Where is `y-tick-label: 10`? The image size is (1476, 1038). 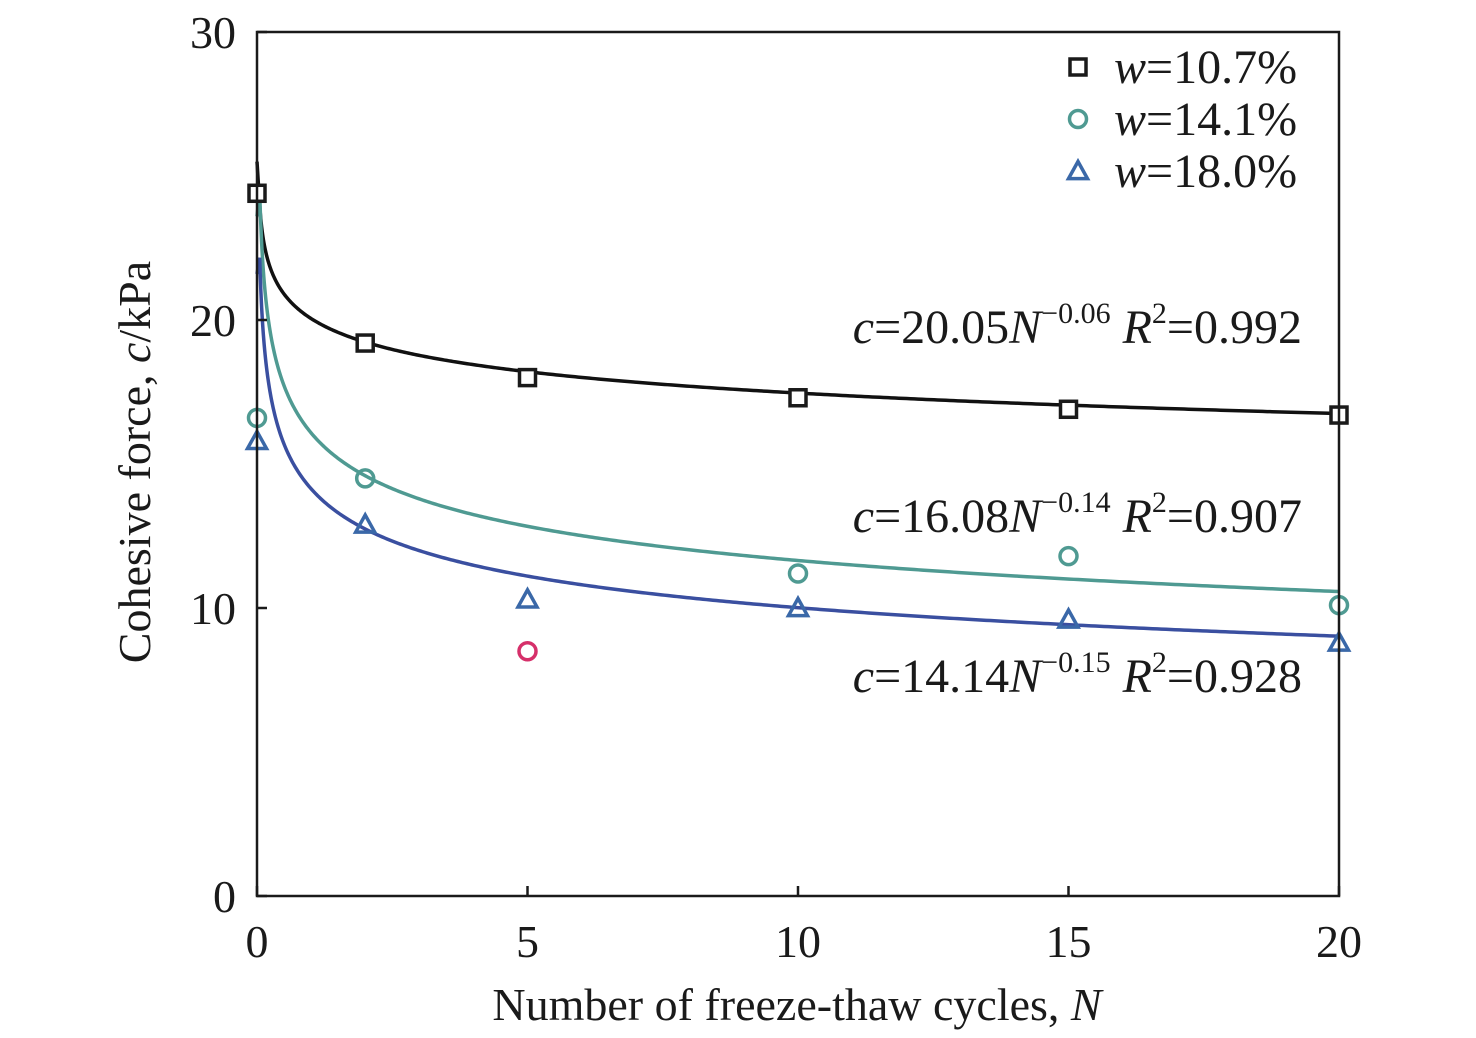 y-tick-label: 10 is located at coordinates (213, 608).